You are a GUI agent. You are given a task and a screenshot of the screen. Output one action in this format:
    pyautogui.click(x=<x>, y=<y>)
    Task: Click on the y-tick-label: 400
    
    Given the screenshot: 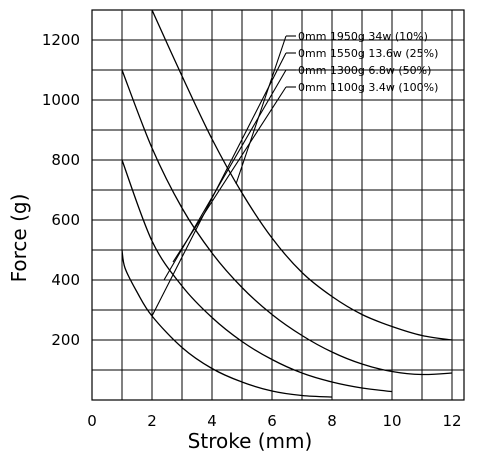 What is the action you would take?
    pyautogui.click(x=65, y=280)
    